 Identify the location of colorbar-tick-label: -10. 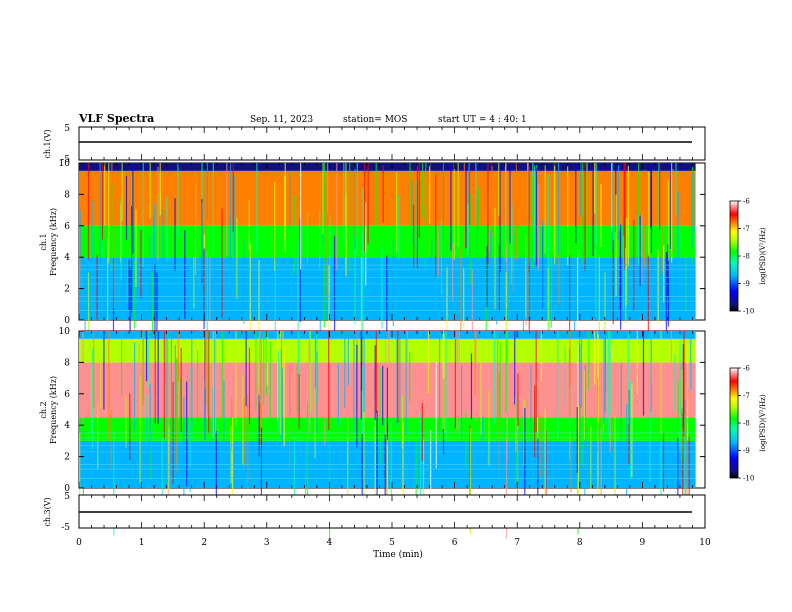
(748, 312).